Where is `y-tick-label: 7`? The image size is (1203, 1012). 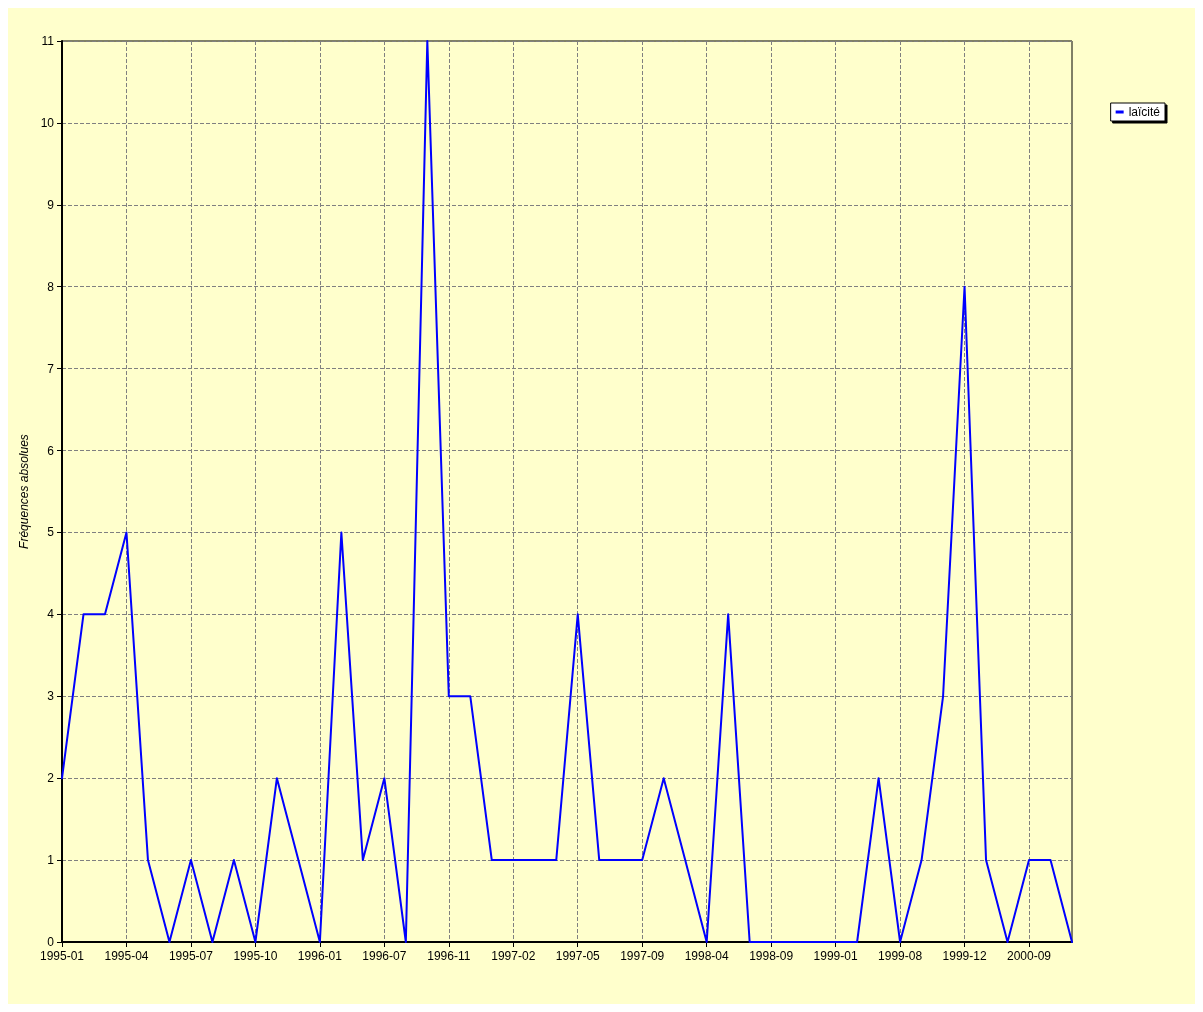
y-tick-label: 7 is located at coordinates (51, 368).